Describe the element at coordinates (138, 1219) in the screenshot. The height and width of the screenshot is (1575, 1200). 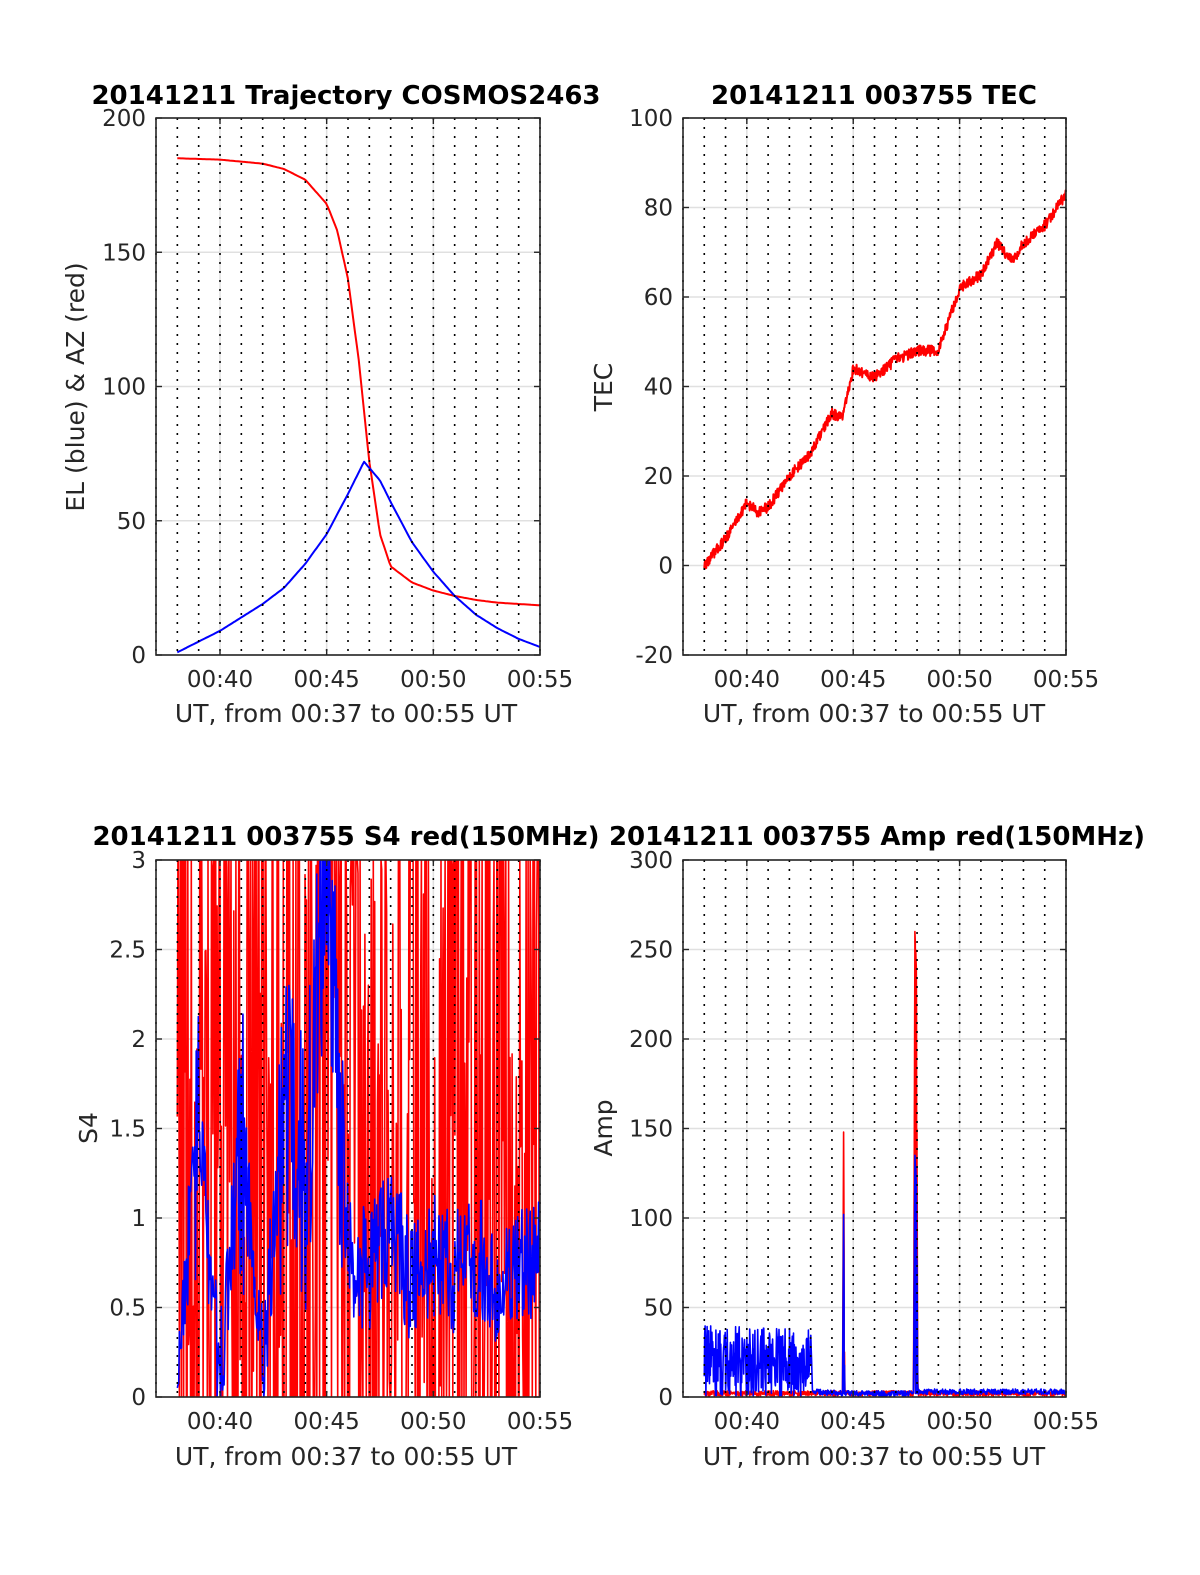
I see `y-tick-label: 1` at that location.